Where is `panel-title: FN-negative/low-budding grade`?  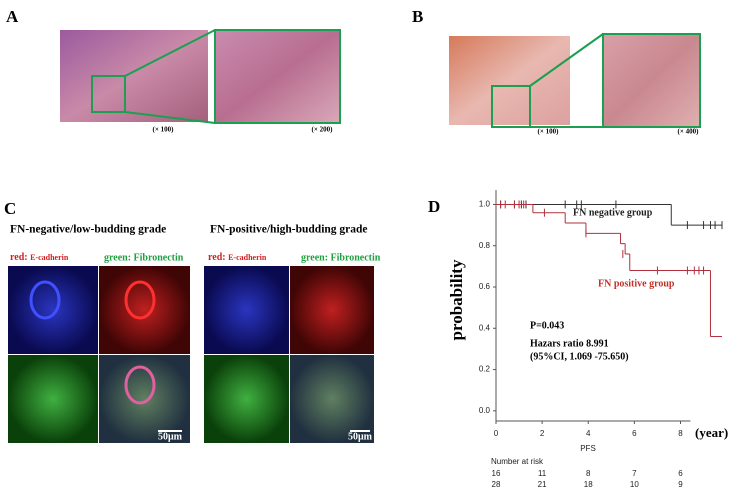
panel-title: FN-negative/low-budding grade is located at coordinates (88, 230).